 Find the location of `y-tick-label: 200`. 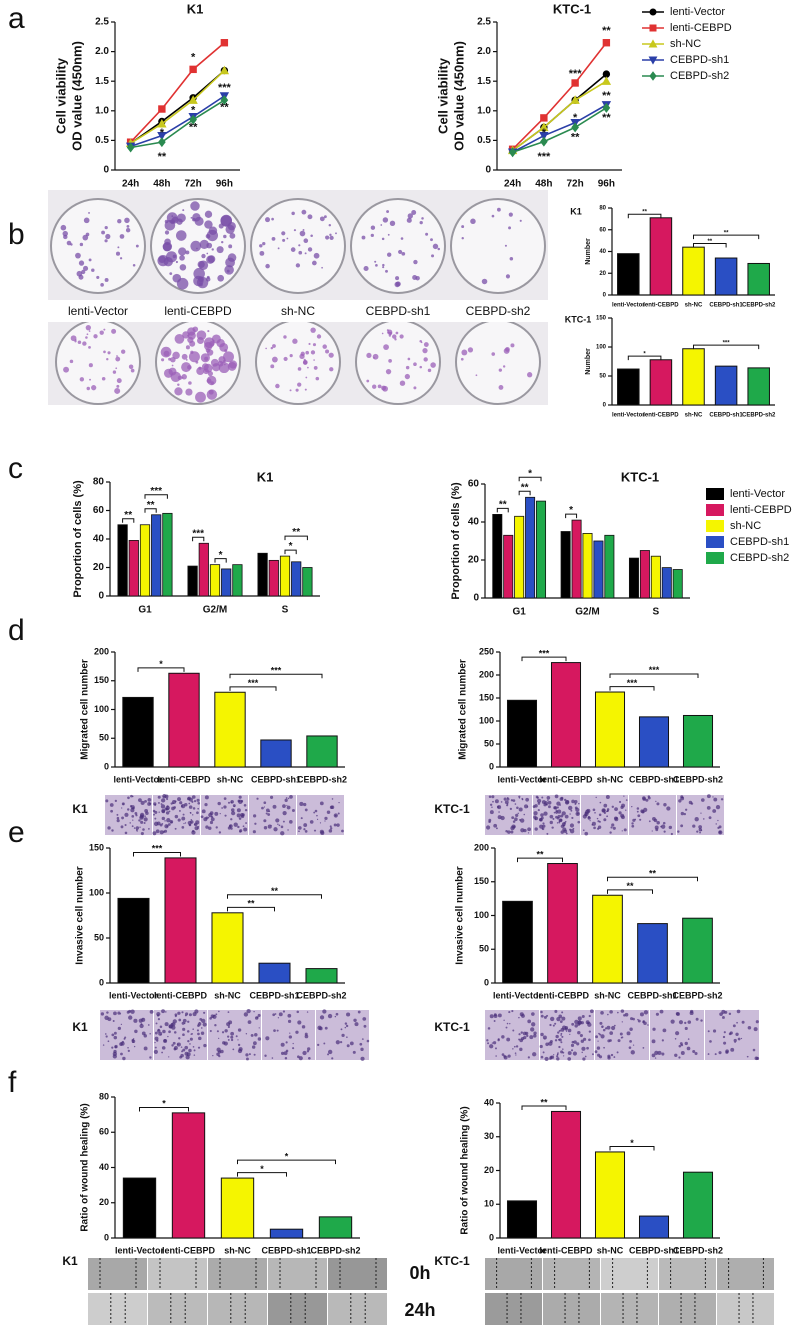

y-tick-label: 200 is located at coordinates (486, 674).